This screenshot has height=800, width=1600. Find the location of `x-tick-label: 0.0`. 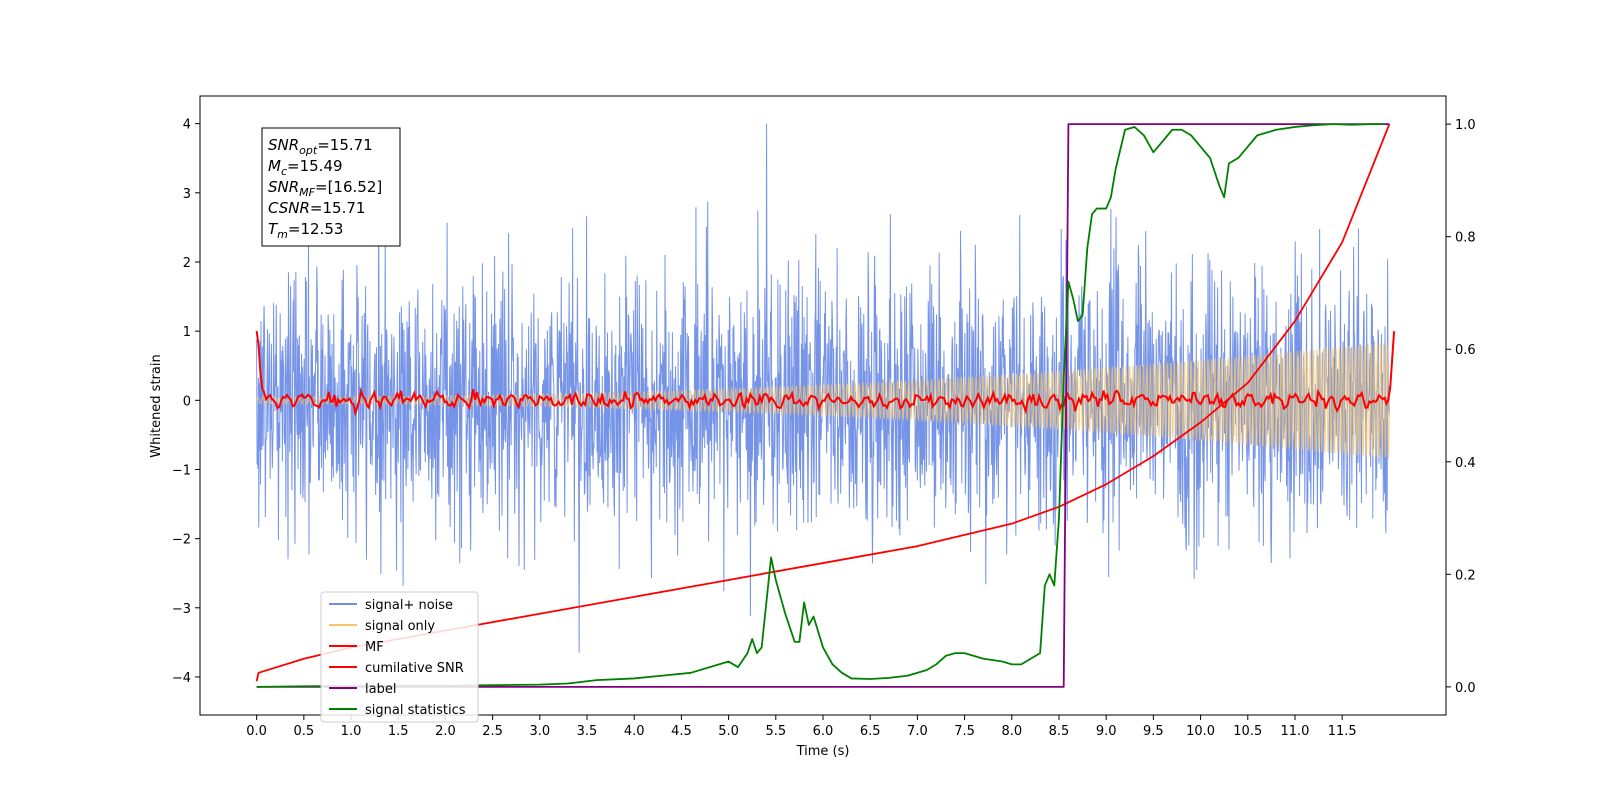

x-tick-label: 0.0 is located at coordinates (256, 731).